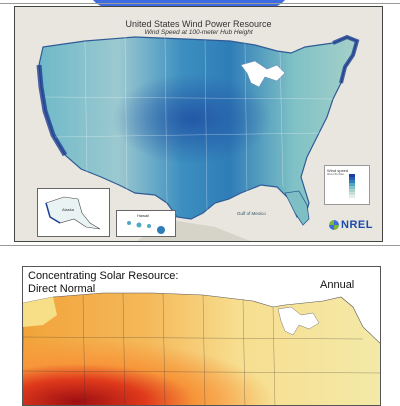 The height and width of the screenshot is (406, 400). I want to click on solar-title-line2: Direct Normal, so click(62, 289).